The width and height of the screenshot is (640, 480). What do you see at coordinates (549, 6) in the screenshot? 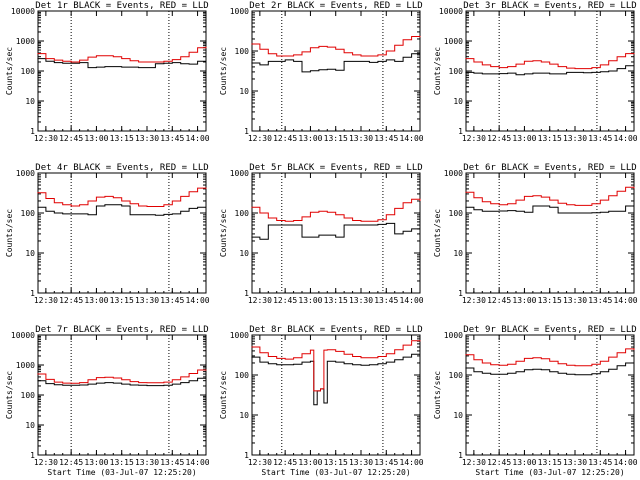
I see `plot-title: Det 3r BLACK = Events, RED = LLD` at bounding box center [549, 6].